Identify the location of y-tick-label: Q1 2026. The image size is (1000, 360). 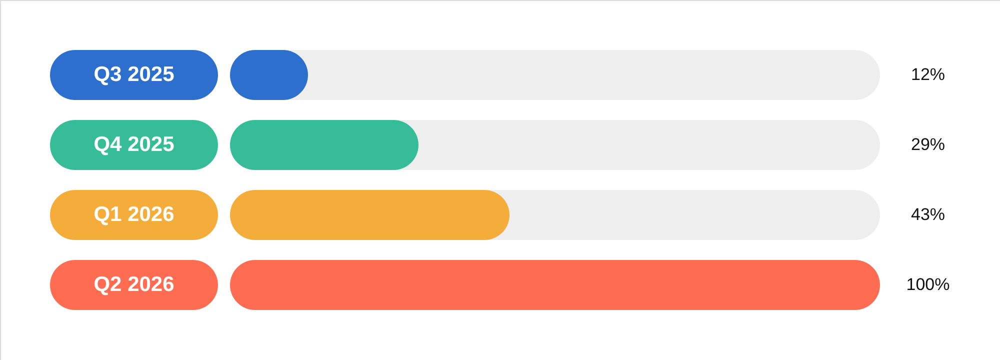
(134, 214).